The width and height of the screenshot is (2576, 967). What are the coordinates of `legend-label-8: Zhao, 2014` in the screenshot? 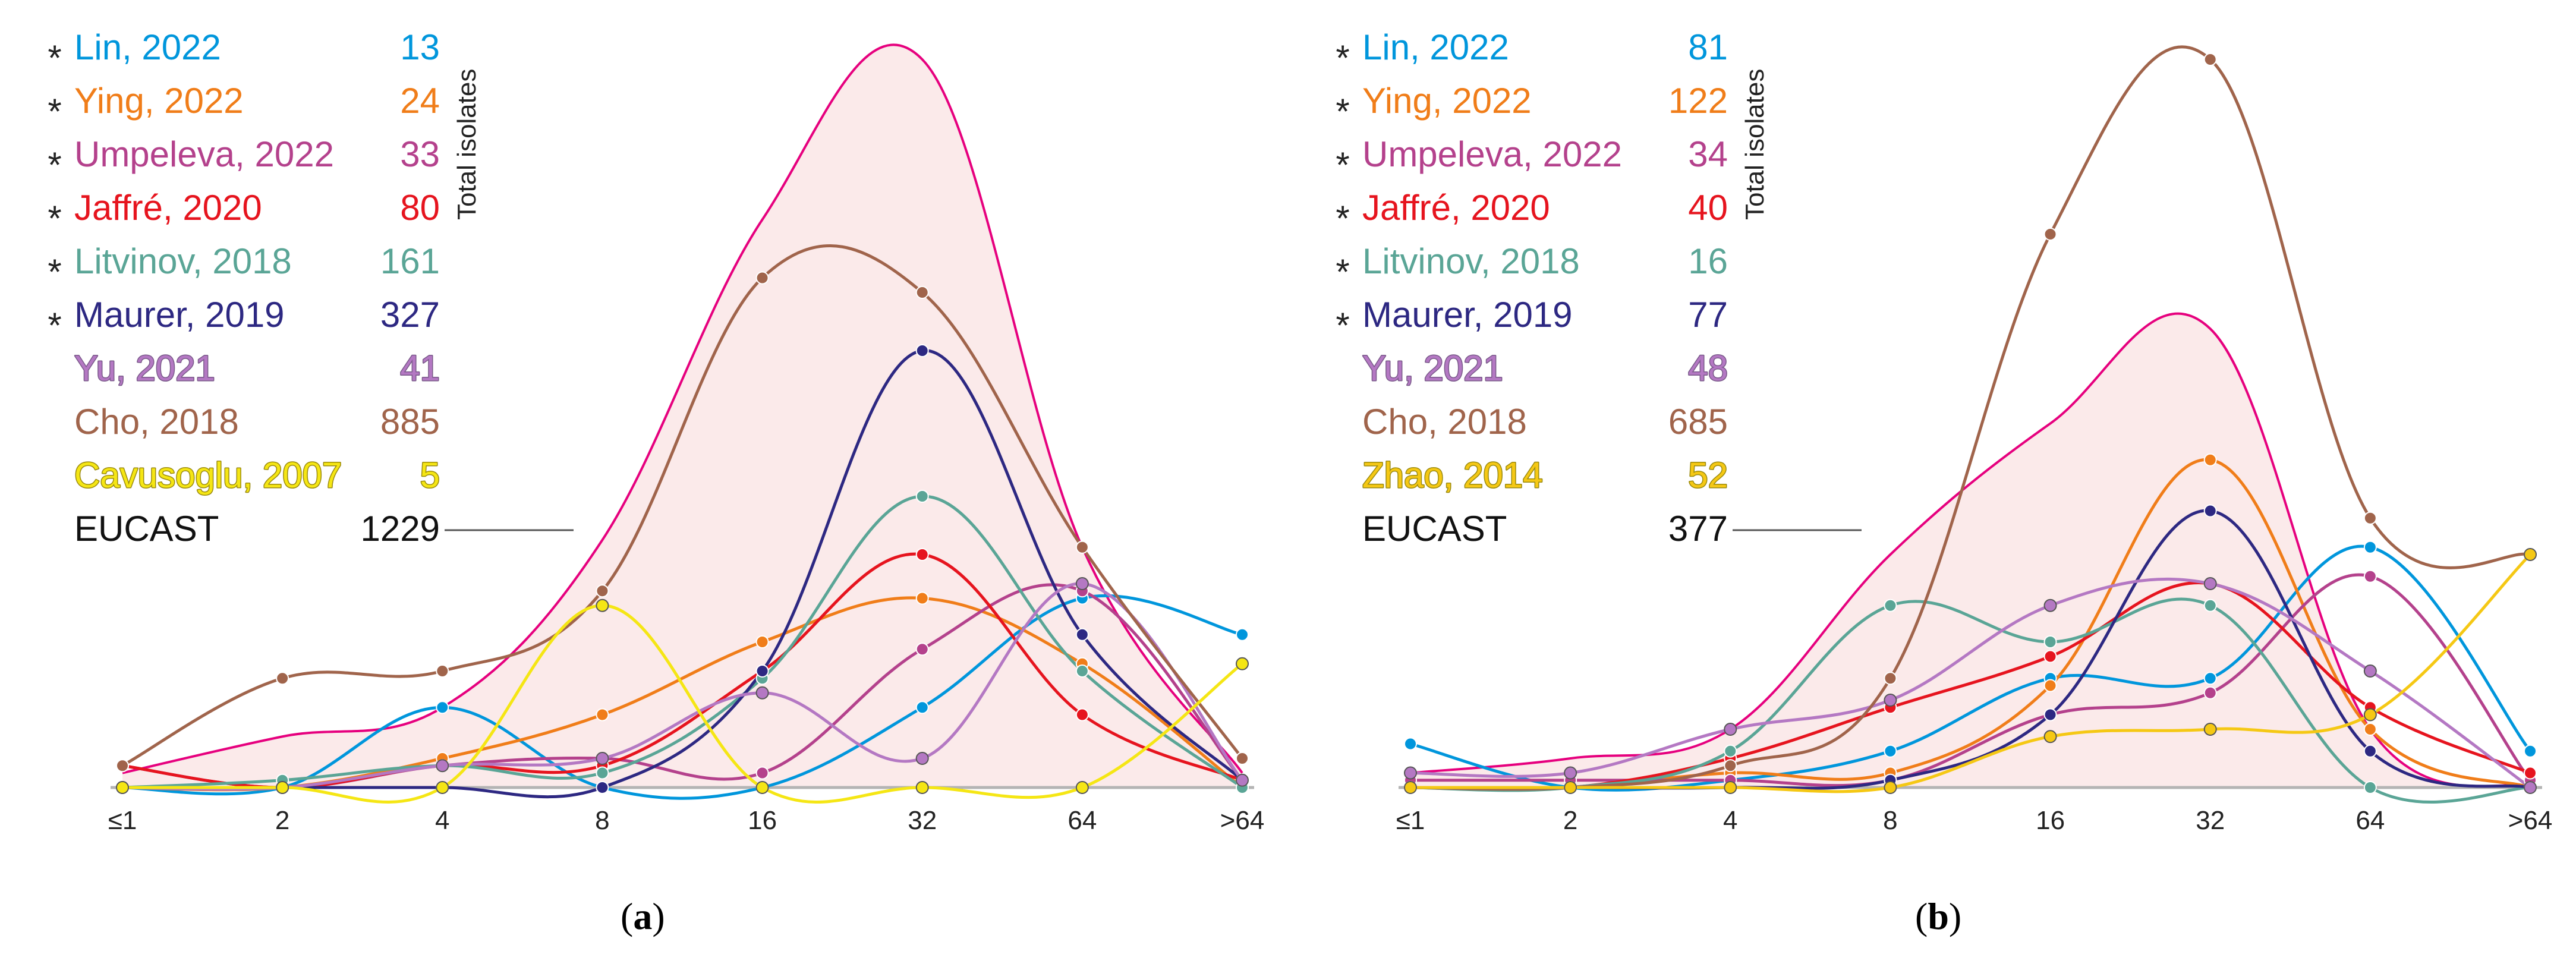 It's located at (1452, 475).